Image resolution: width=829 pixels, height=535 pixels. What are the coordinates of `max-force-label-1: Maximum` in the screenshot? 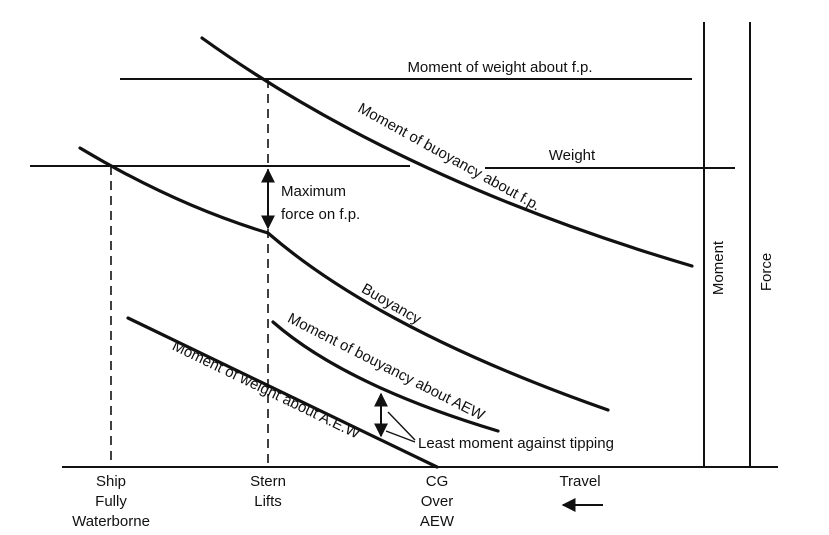 It's located at (313, 191).